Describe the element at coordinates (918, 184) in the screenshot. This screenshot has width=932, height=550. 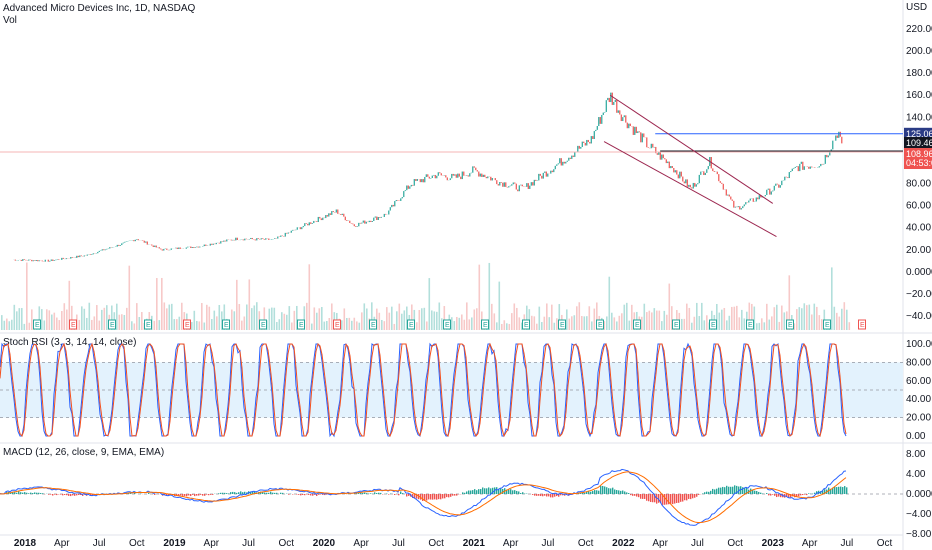
I see `price-tick-label: 80.00` at that location.